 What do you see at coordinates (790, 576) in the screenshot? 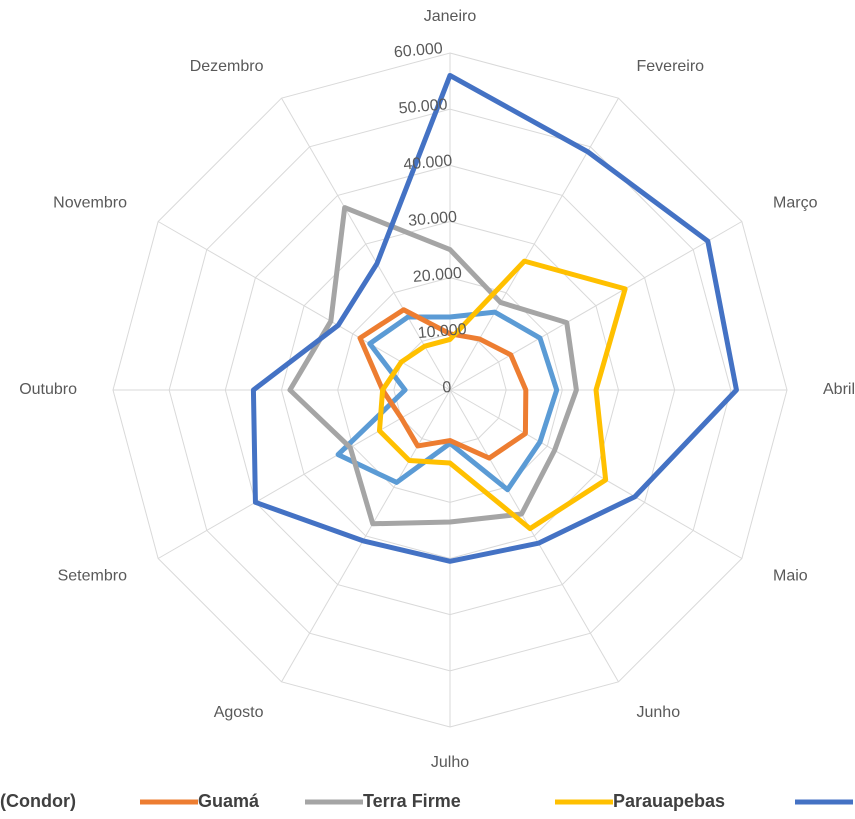
I see `category-label: Maio` at bounding box center [790, 576].